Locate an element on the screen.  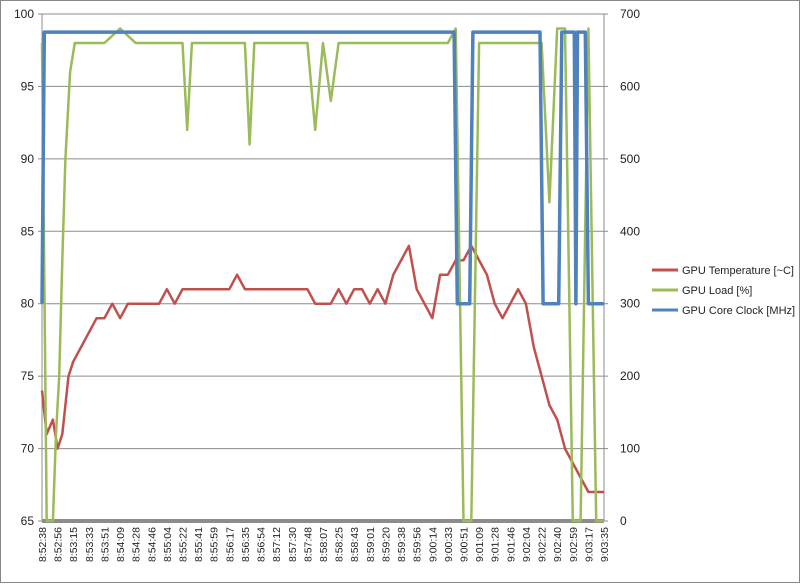
x-tick-label: 9:00:33 is located at coordinates (449, 544).